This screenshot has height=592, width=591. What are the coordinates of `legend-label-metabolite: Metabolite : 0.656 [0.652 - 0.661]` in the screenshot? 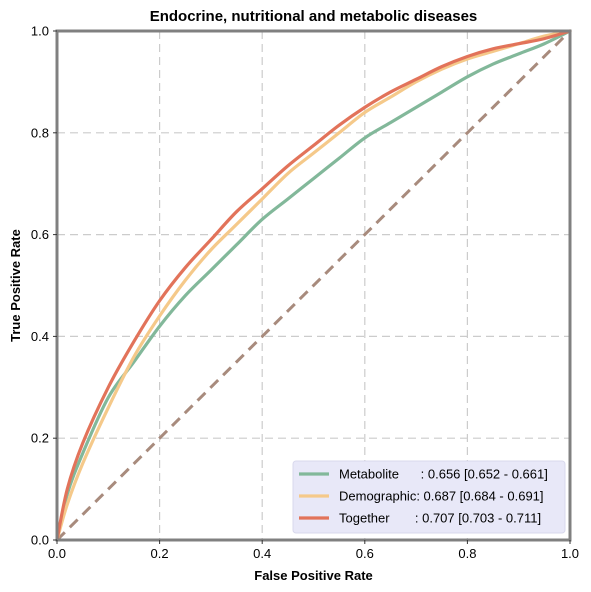 It's located at (443, 474).